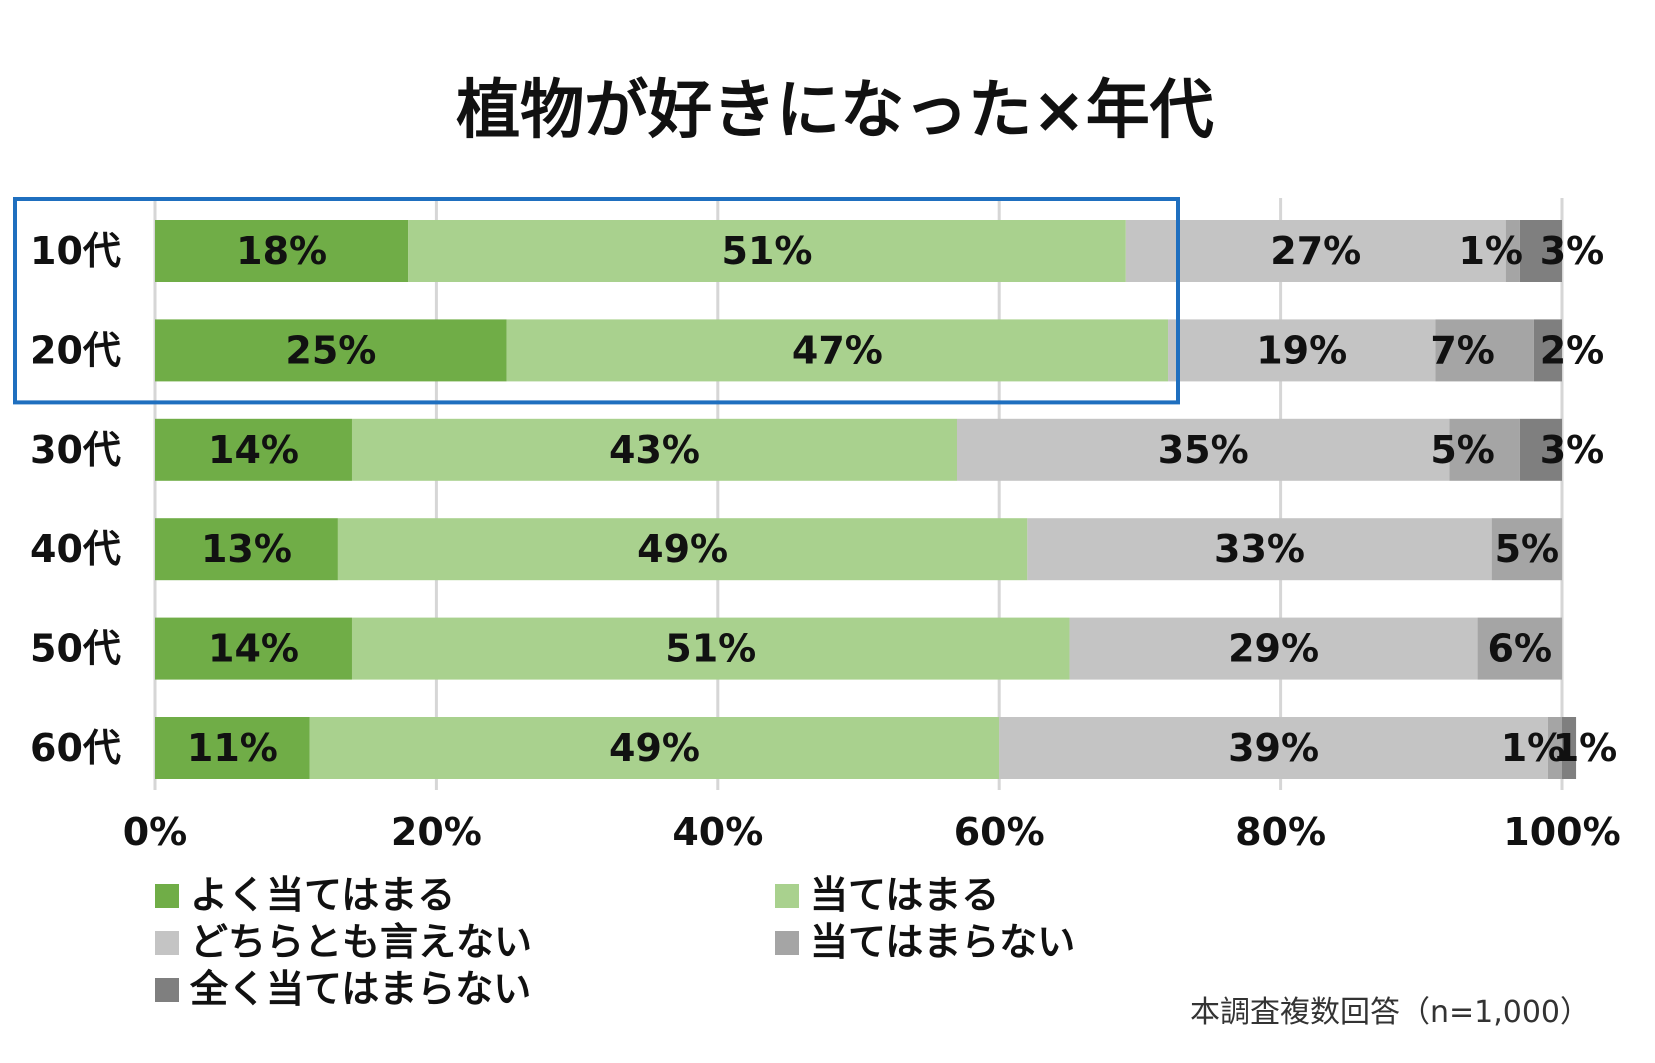 The image size is (1655, 1063). I want to click on category-label: 50代, so click(75, 649).